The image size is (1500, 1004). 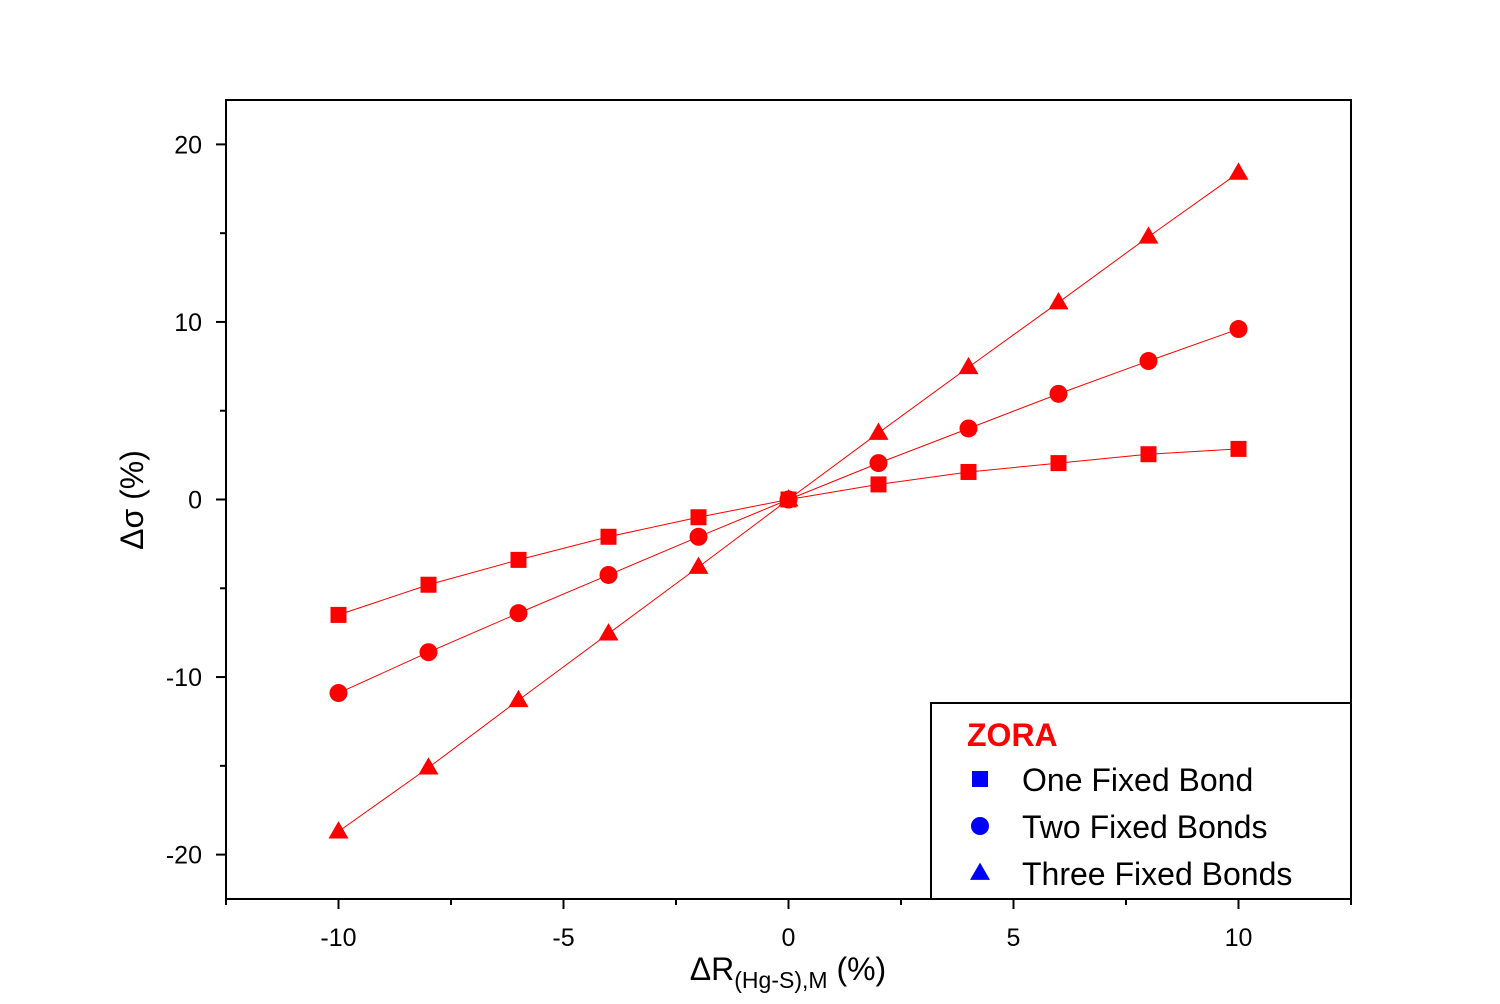 What do you see at coordinates (195, 501) in the screenshot?
I see `y-tick-label: 0` at bounding box center [195, 501].